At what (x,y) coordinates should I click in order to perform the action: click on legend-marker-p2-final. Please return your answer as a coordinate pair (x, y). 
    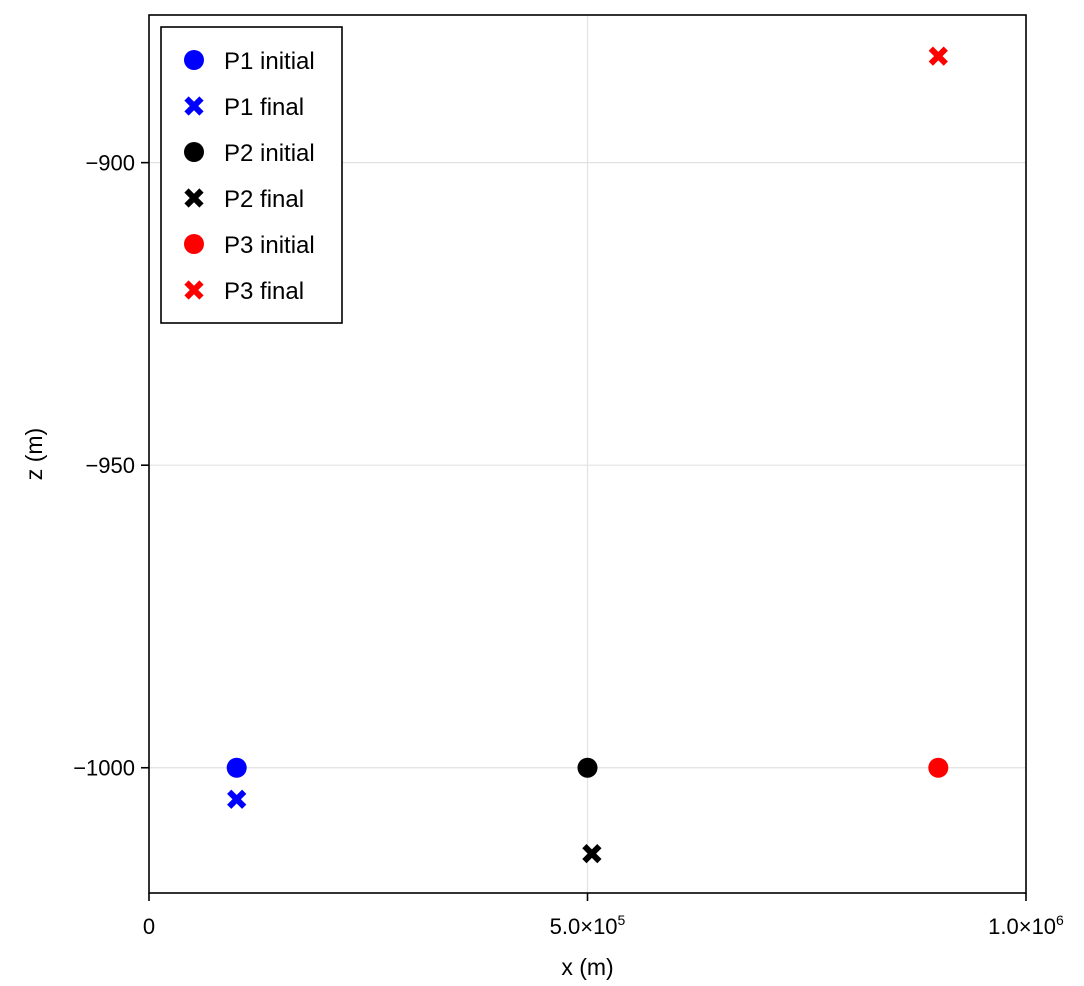
    Looking at the image, I should click on (194, 198).